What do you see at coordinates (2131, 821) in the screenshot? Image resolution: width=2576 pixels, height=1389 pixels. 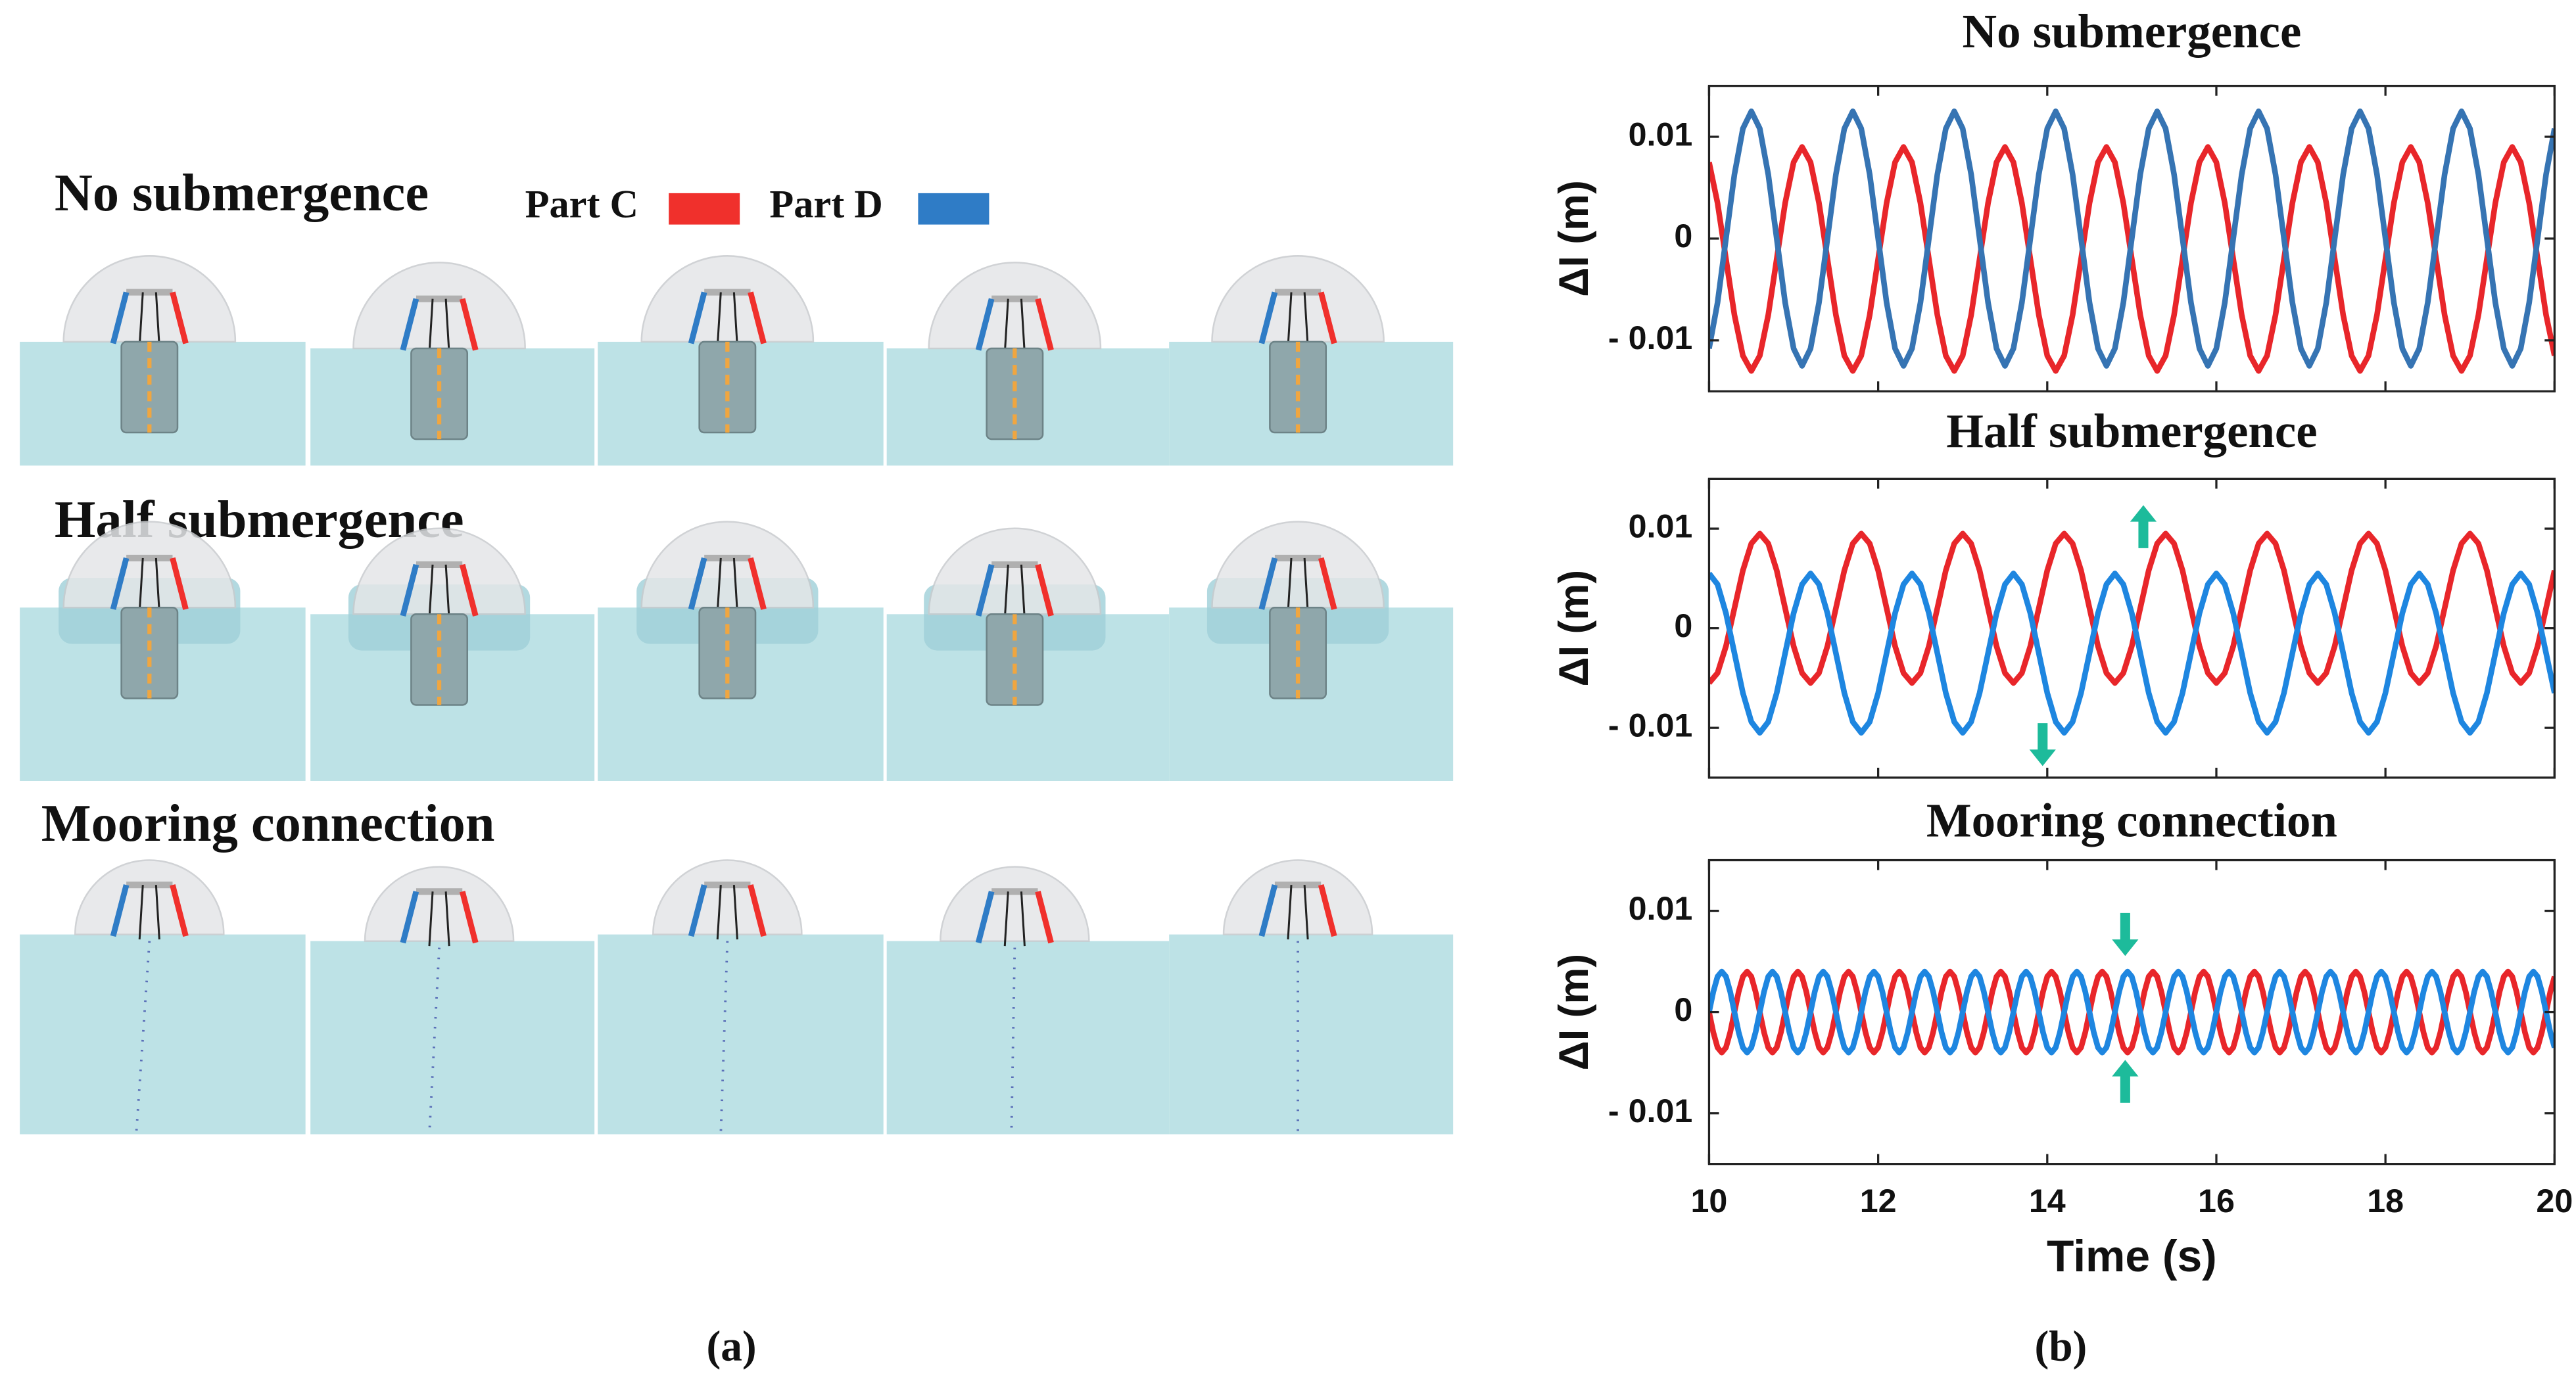 I see `chart-title: Mooring connection` at bounding box center [2131, 821].